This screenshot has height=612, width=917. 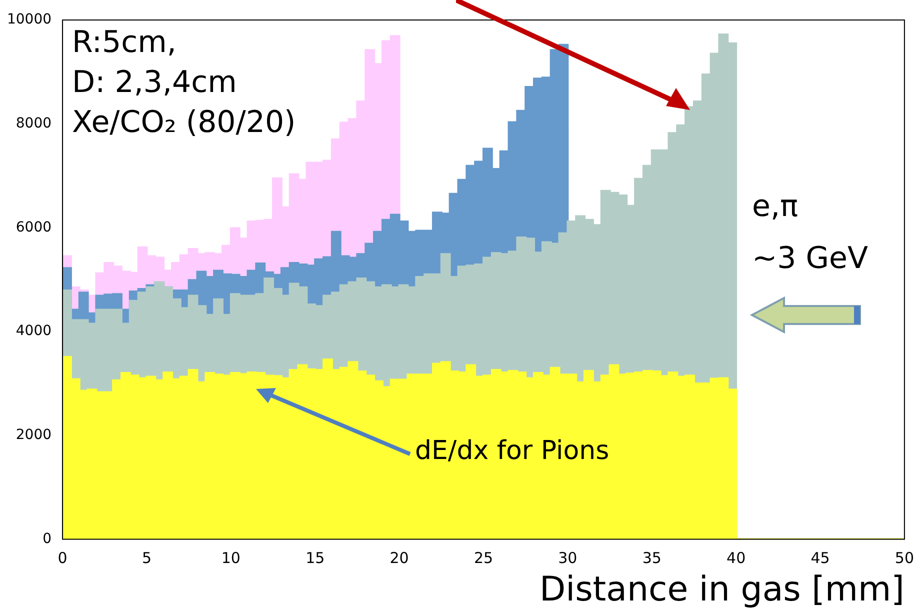 What do you see at coordinates (63, 558) in the screenshot?
I see `x-tick-label: 0` at bounding box center [63, 558].